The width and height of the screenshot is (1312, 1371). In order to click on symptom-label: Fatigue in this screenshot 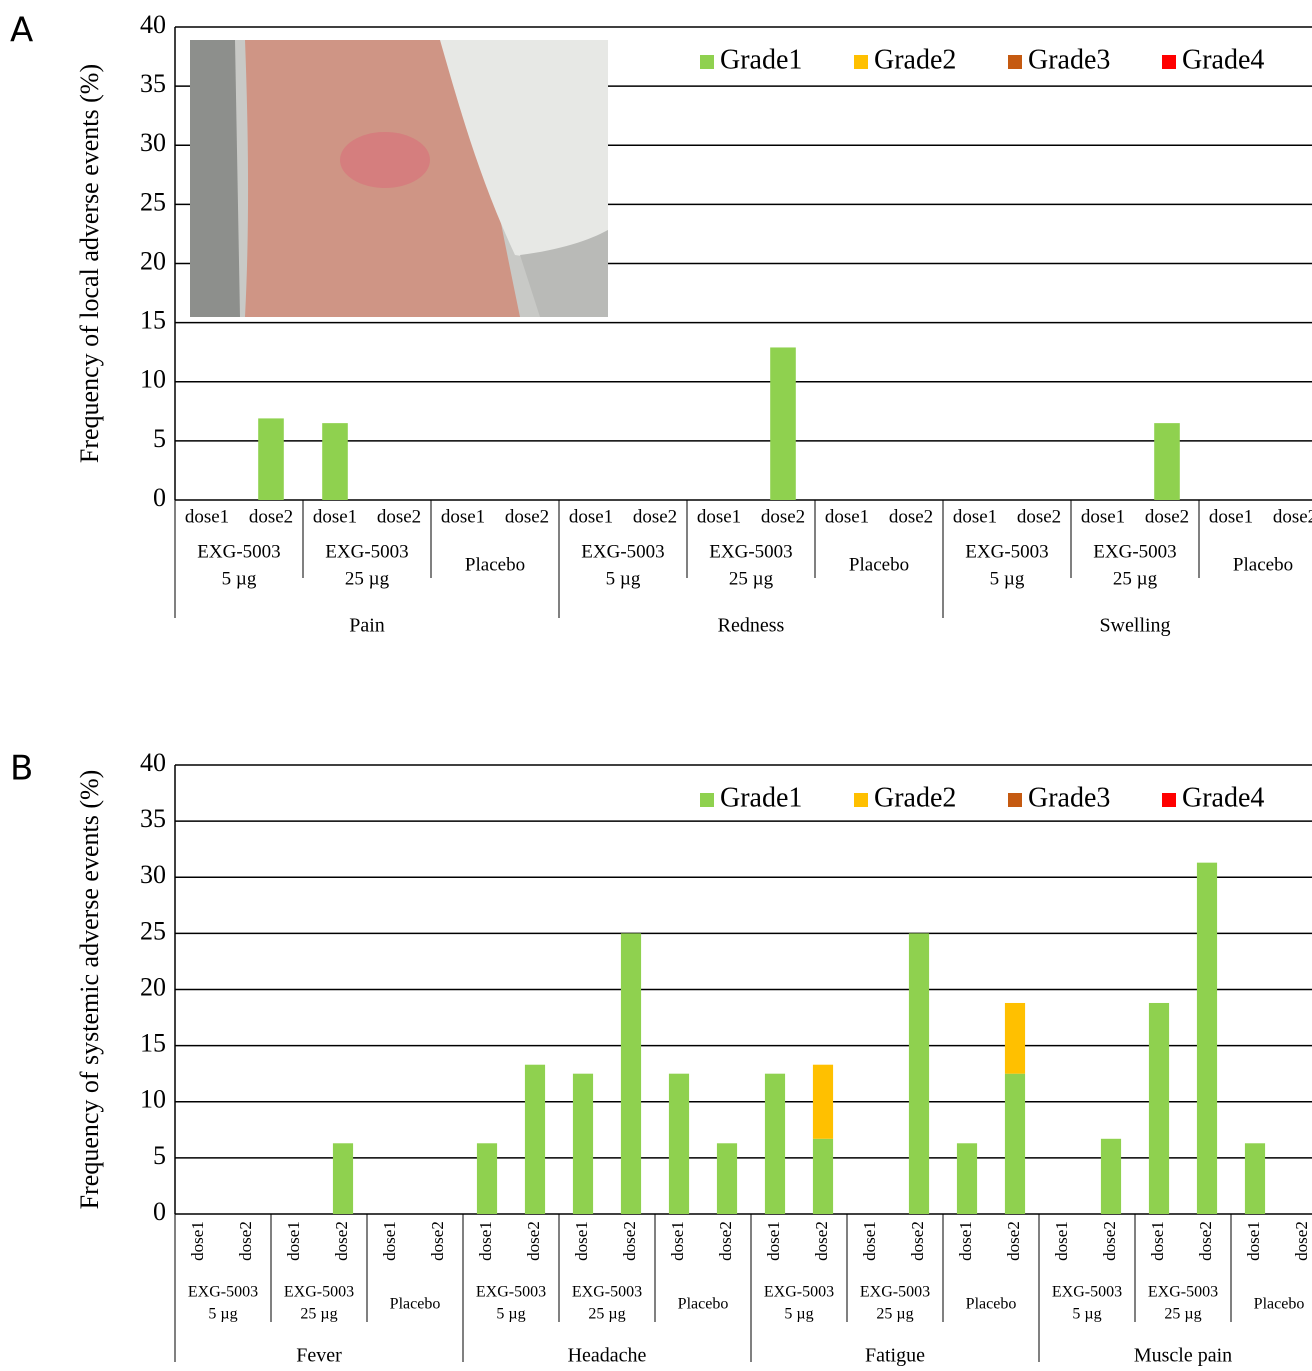, I will do `click(895, 1356)`.